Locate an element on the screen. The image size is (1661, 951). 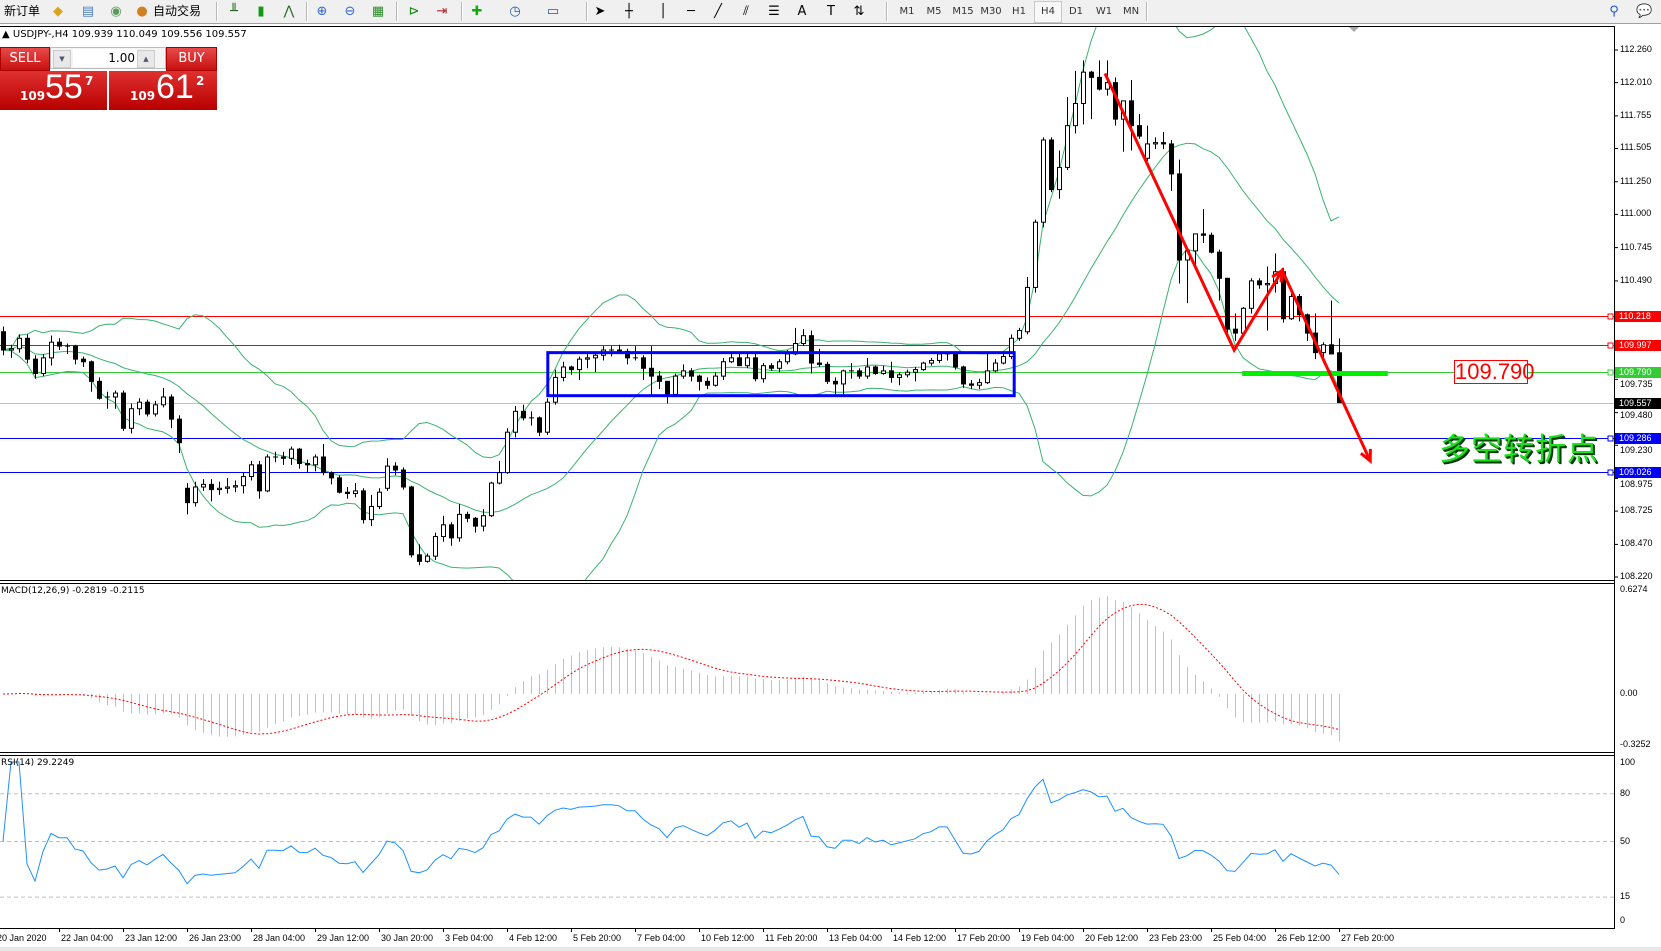
auto-trade-icon: ● is located at coordinates (142, 11).